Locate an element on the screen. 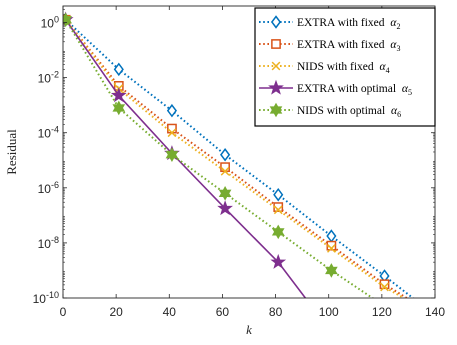  x-tick-label: 140 is located at coordinates (435, 312).